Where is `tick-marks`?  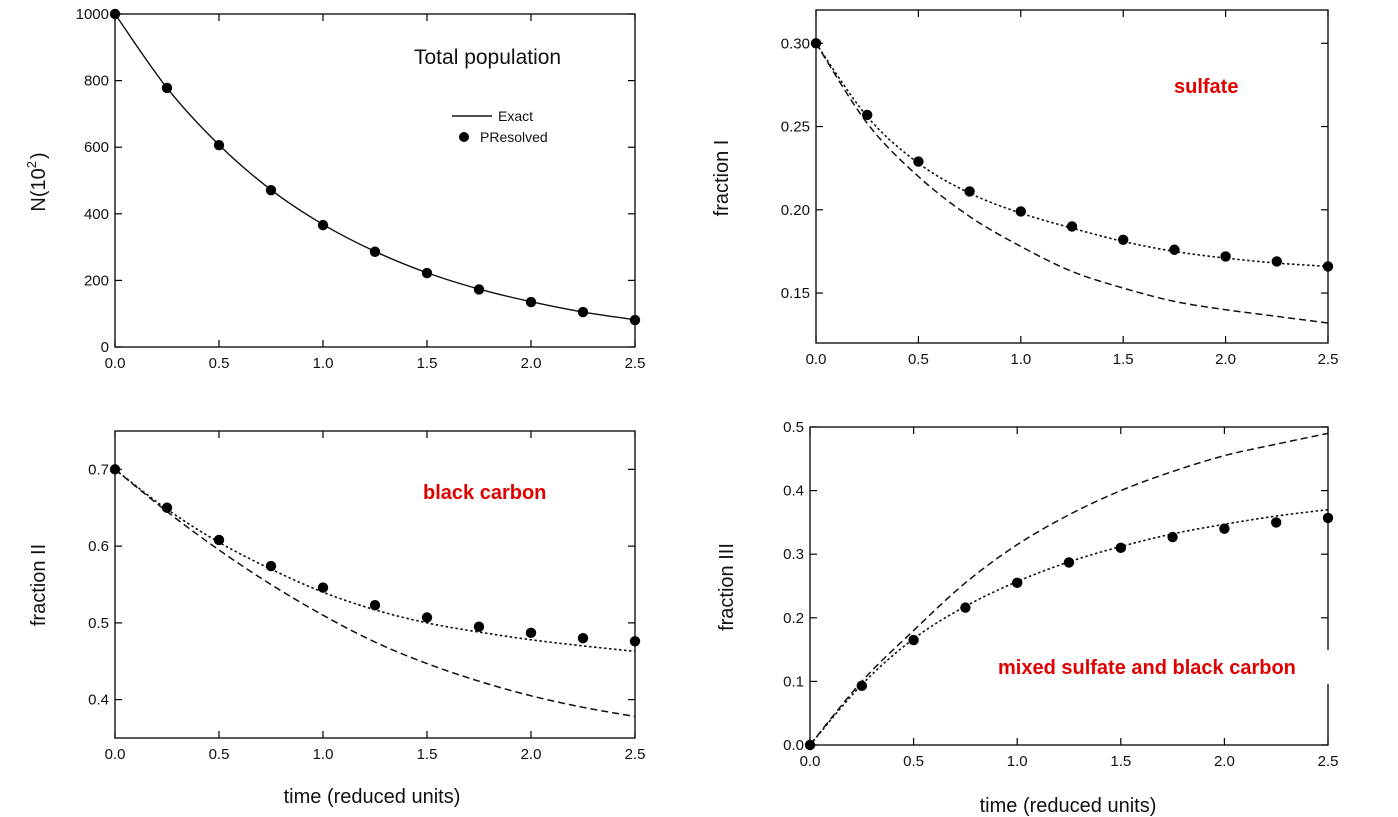 tick-marks is located at coordinates (375, 584).